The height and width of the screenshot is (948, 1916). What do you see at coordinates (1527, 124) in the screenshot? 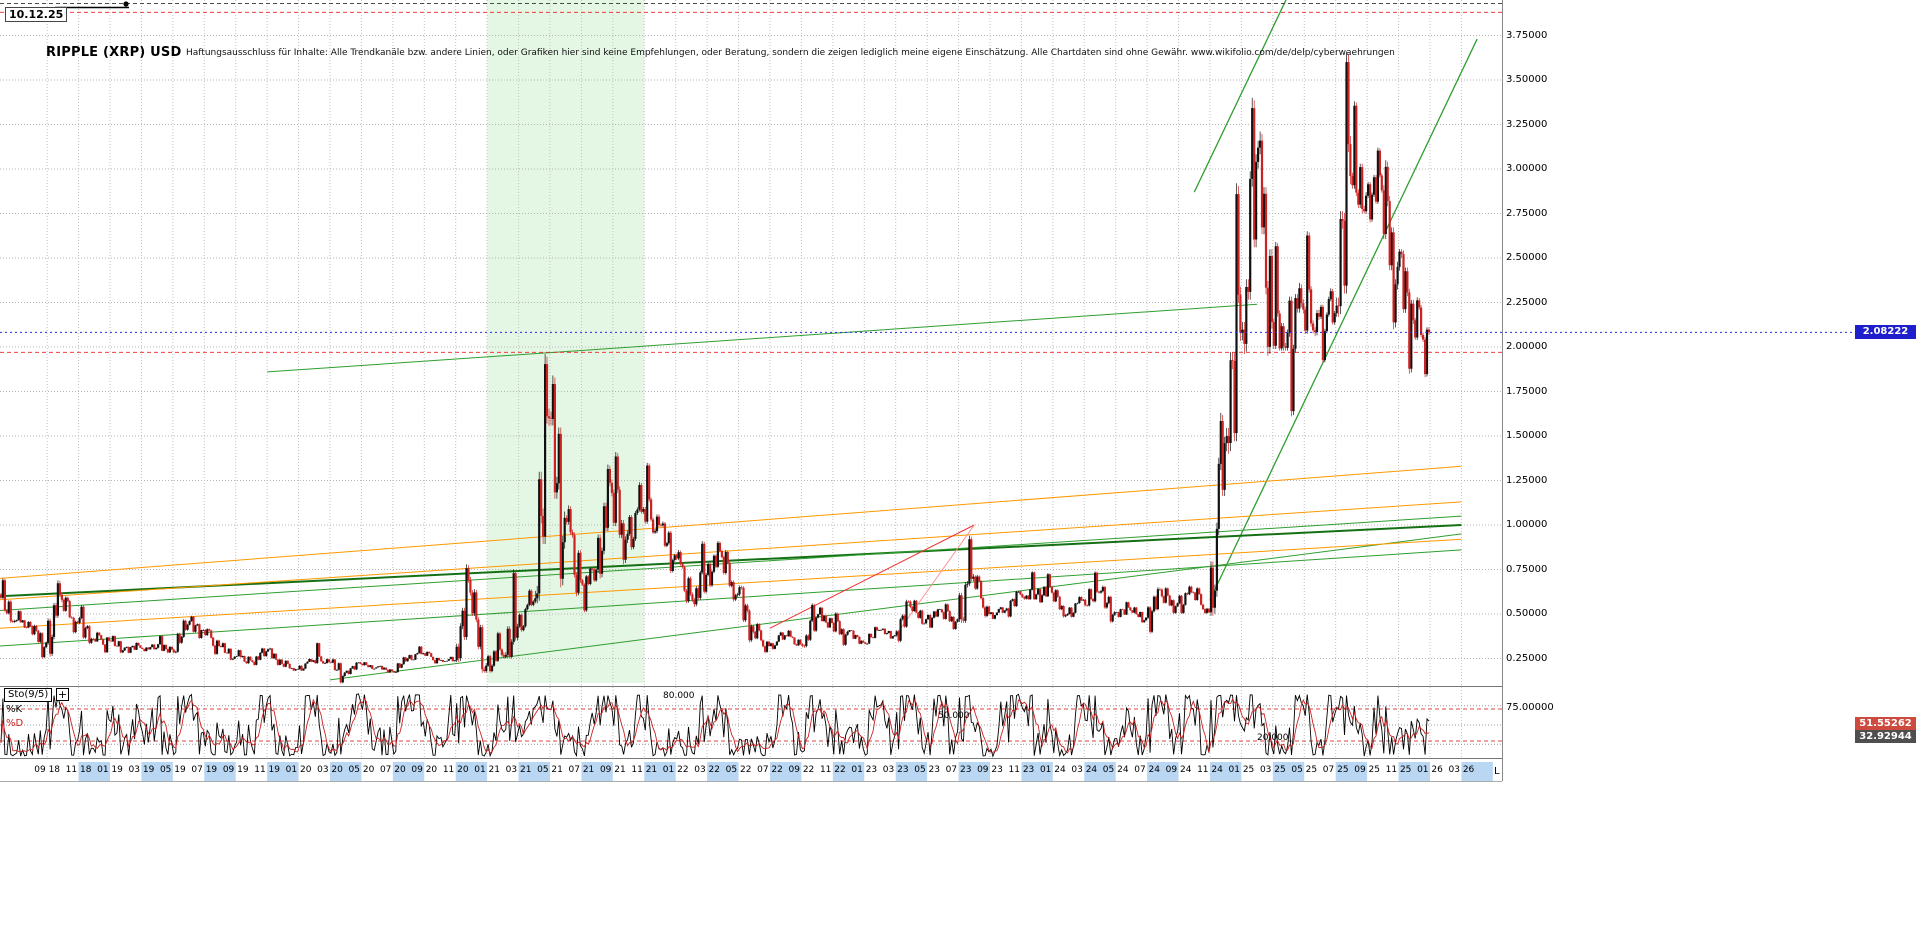
I see `price-axis-label: 3.25000` at bounding box center [1527, 124].